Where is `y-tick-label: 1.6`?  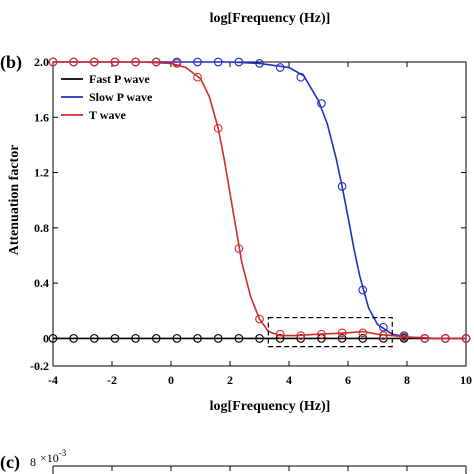
y-tick-label: 1.6 is located at coordinates (41, 117).